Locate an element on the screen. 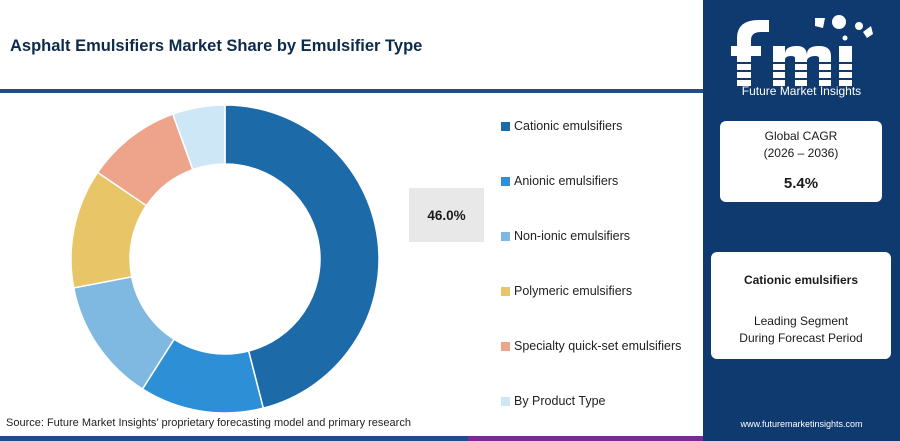 This screenshot has width=900, height=441. legend-item: Cationic emulsifiers is located at coordinates (561, 126).